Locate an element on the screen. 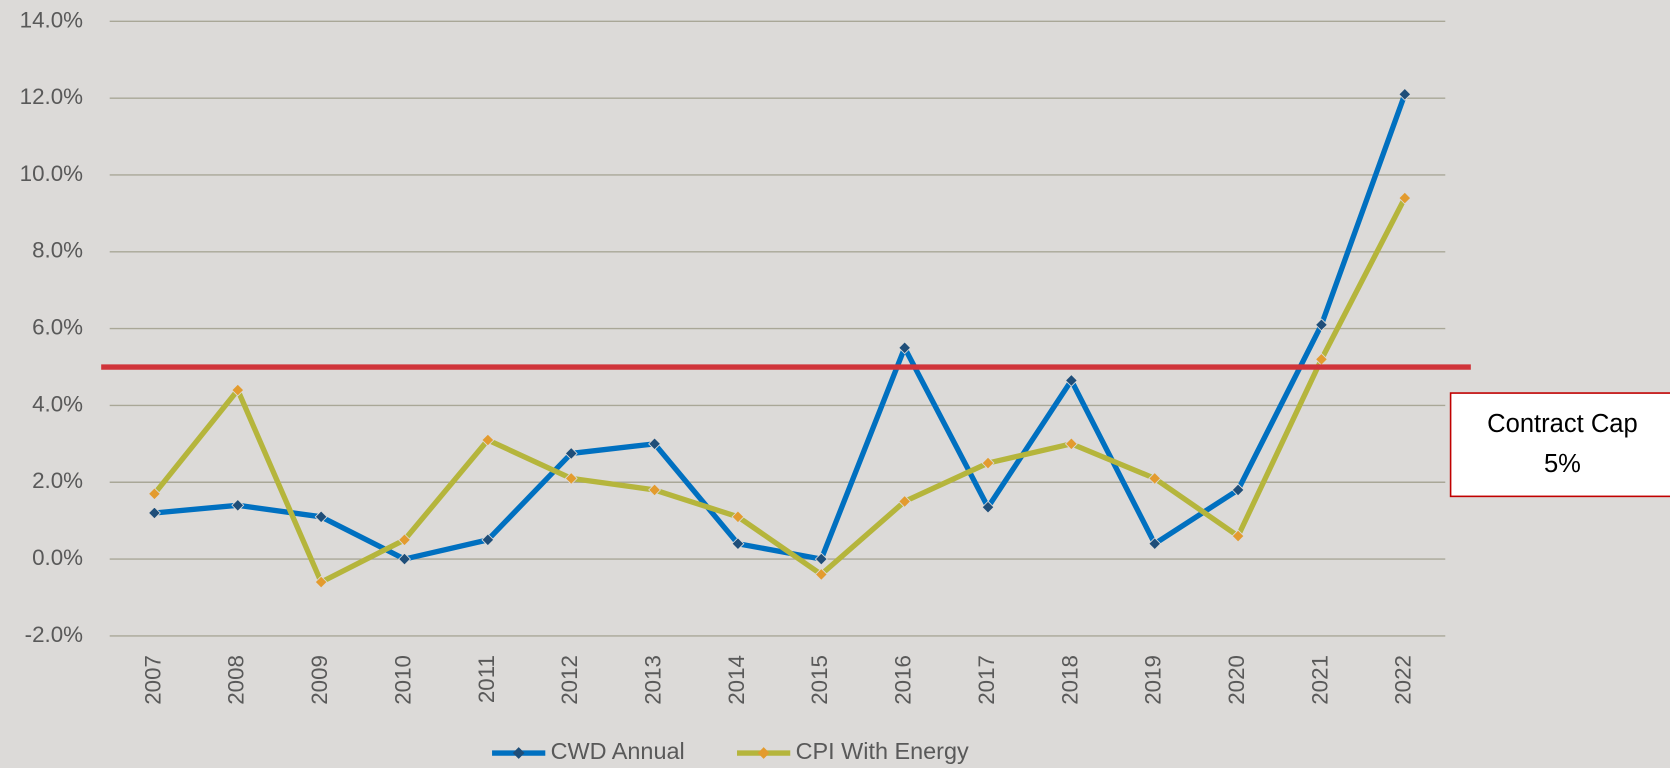 Image resolution: width=1670 pixels, height=768 pixels. y-tick-label: -2.0% is located at coordinates (54, 634).